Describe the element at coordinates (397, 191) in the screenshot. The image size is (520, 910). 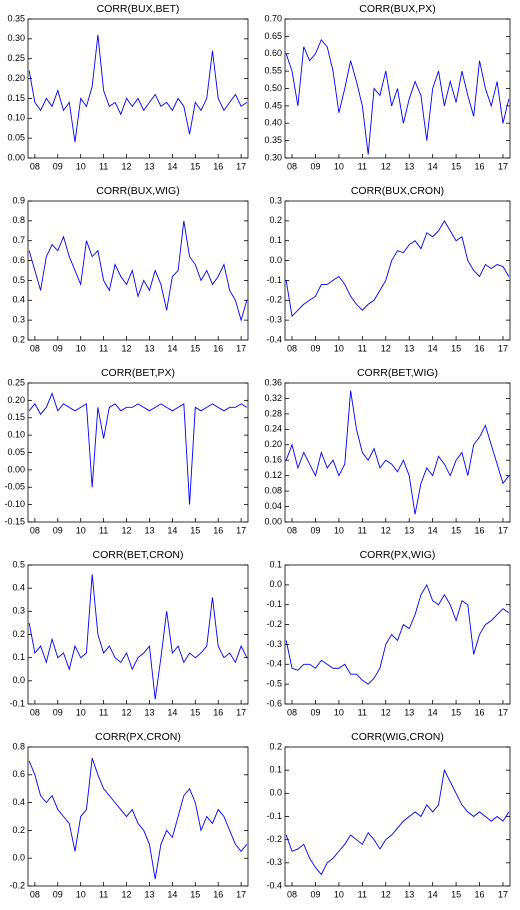
I see `chart-title: CORR(BUX,CRON)` at that location.